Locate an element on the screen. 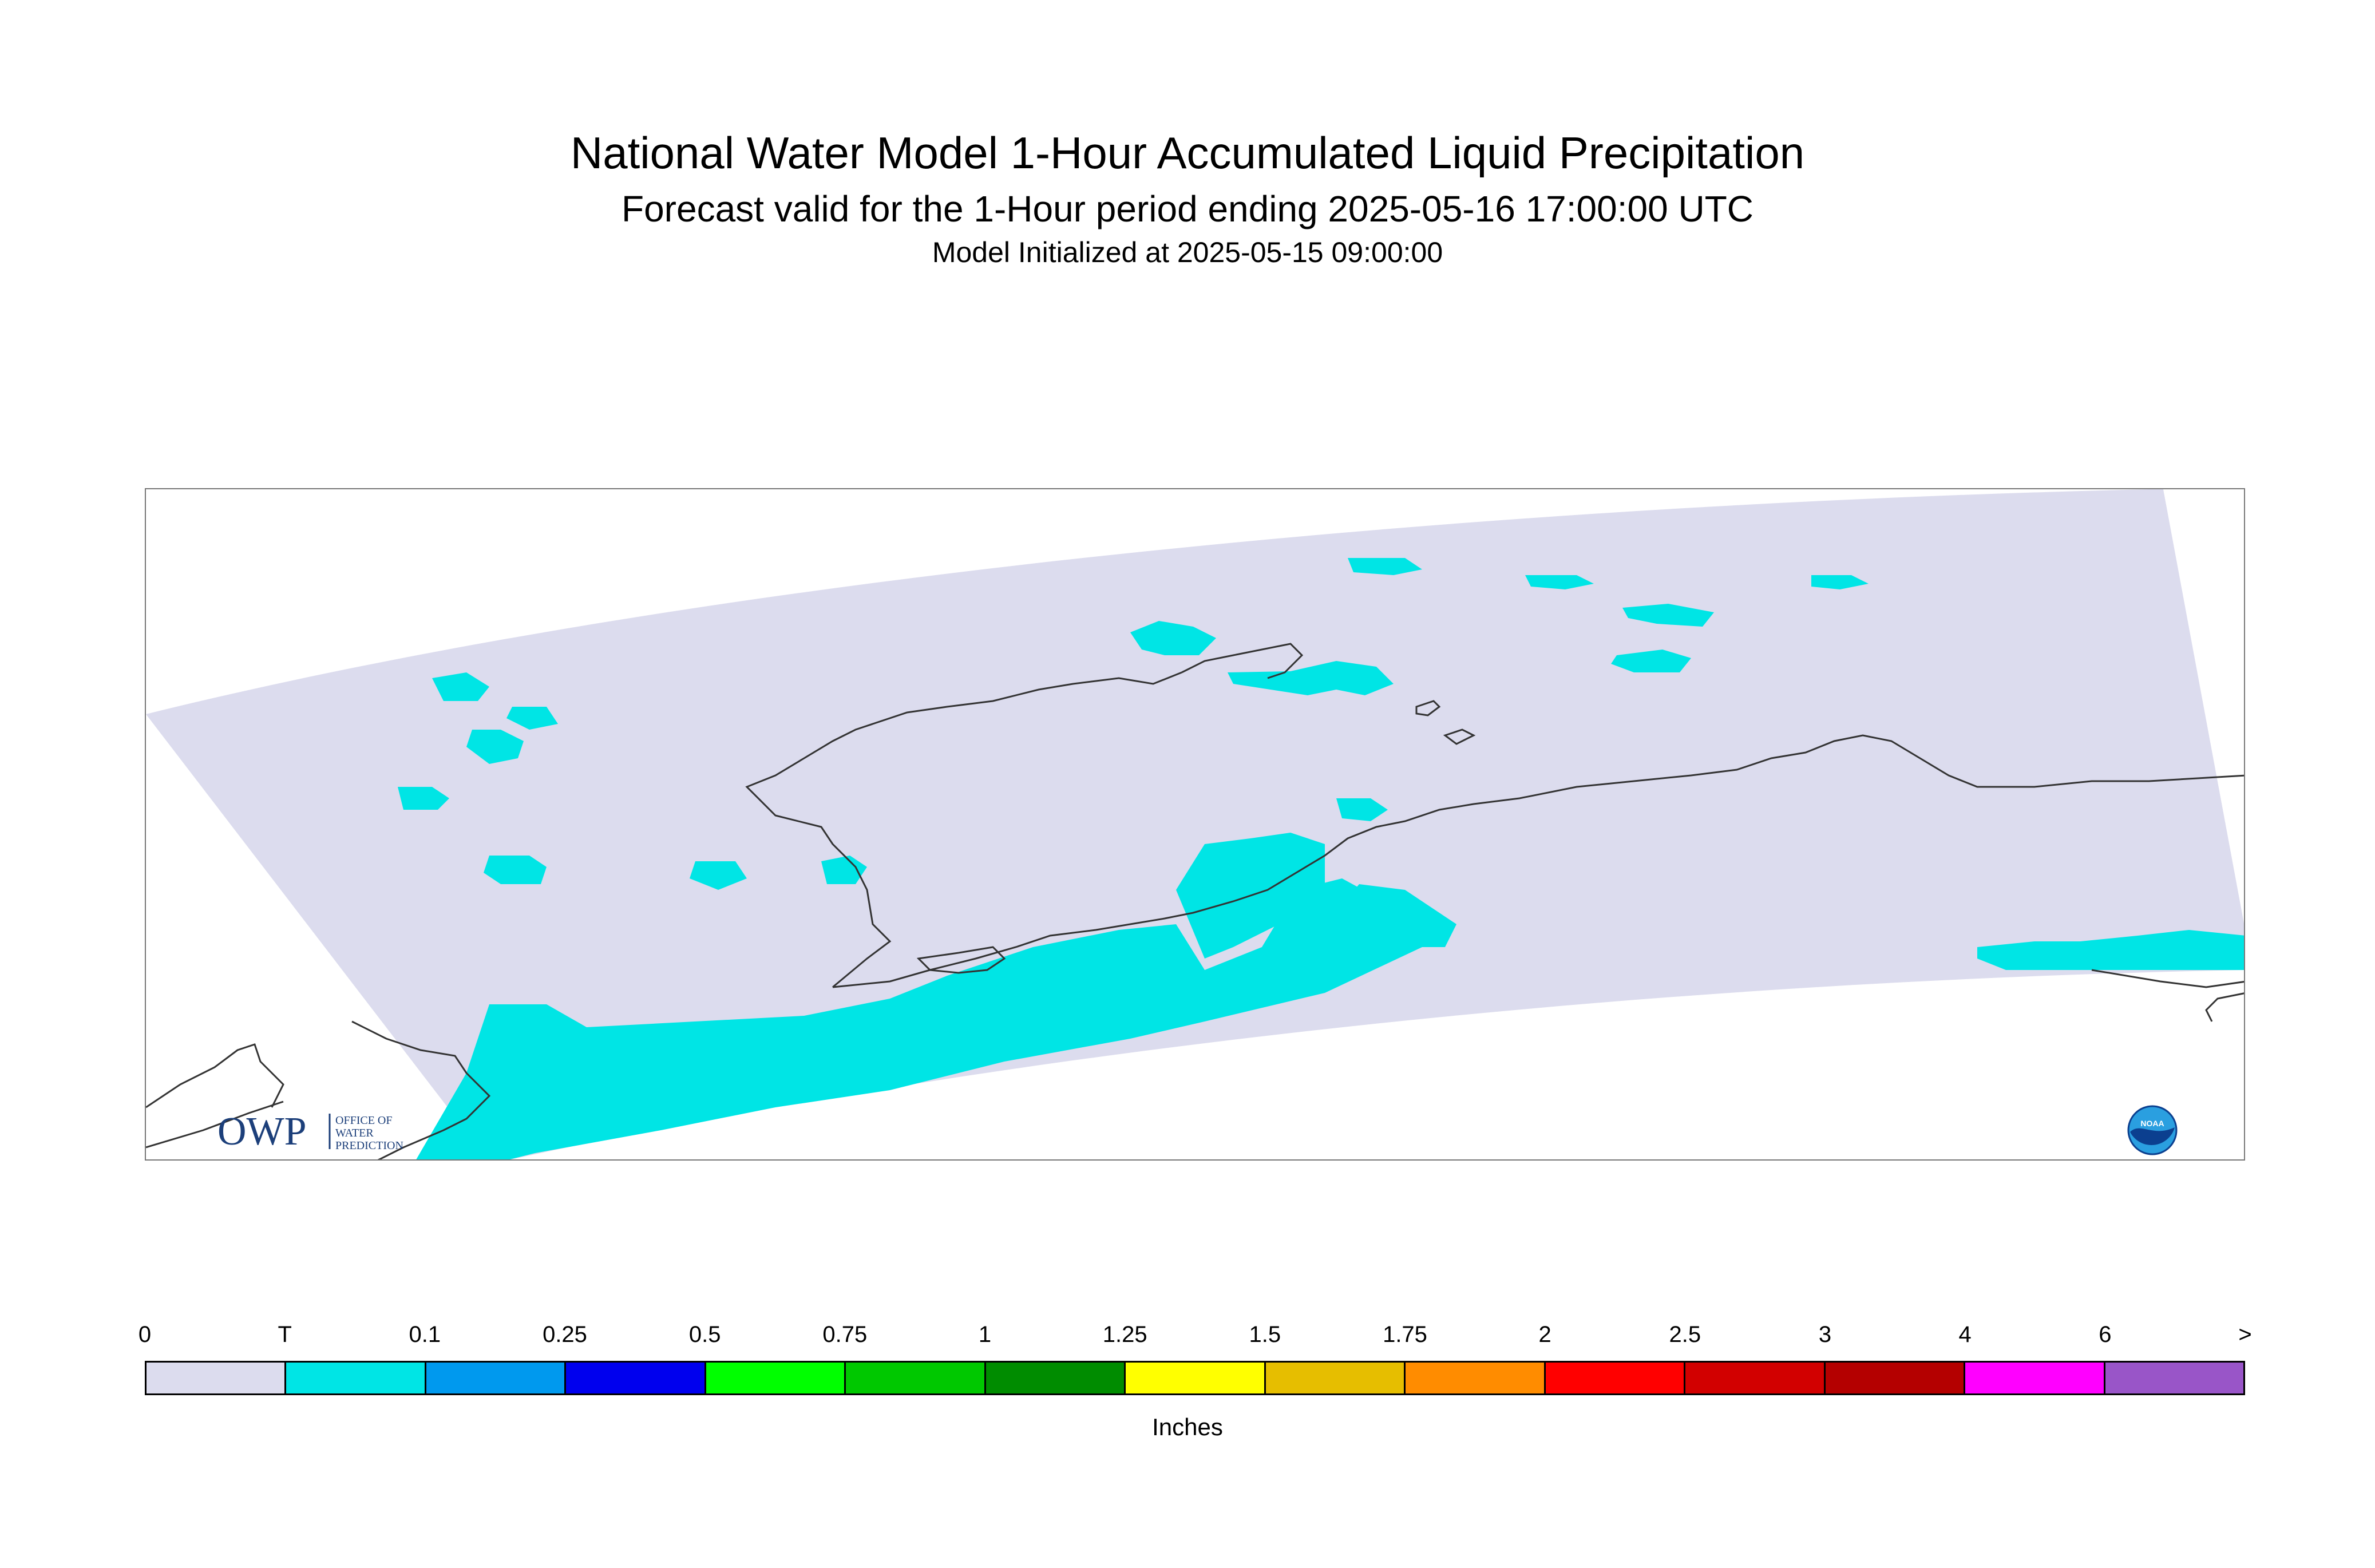 Image resolution: width=2375 pixels, height=1568 pixels. legend-tick-label: 4 is located at coordinates (1965, 1334).